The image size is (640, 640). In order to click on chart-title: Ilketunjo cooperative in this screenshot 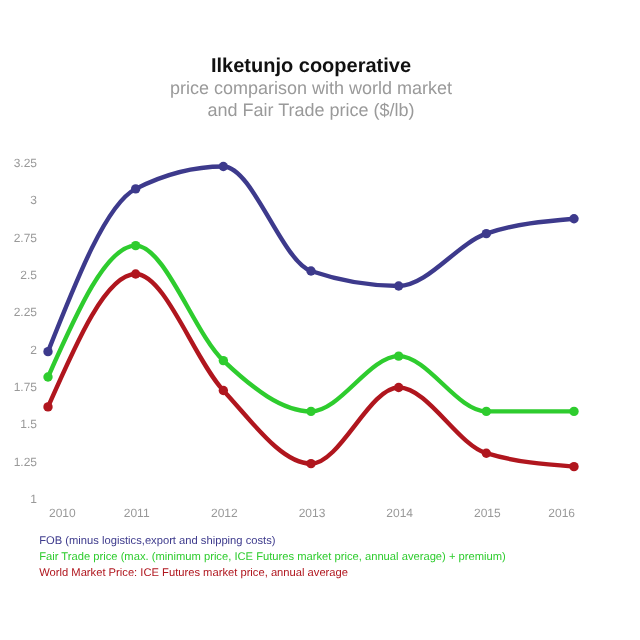, I will do `click(311, 67)`.